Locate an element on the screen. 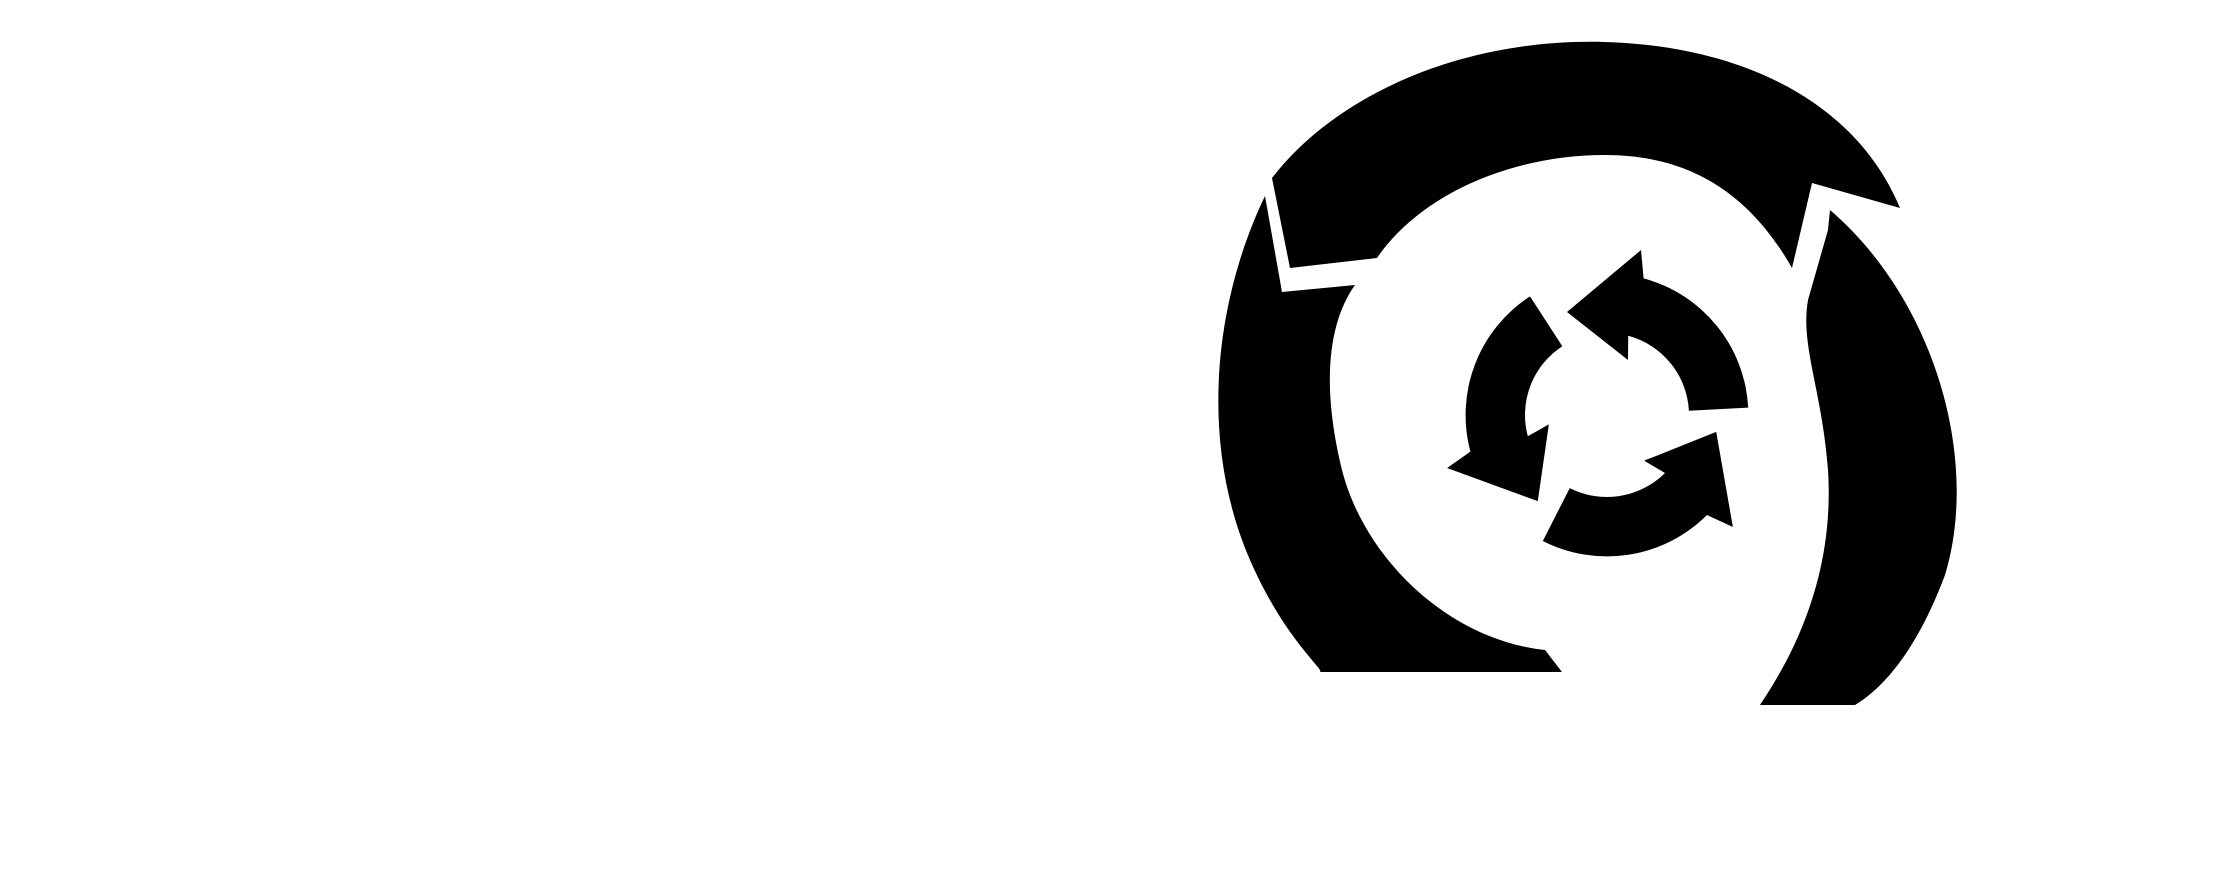  circular-arrows-icon is located at coordinates (1581, 435).